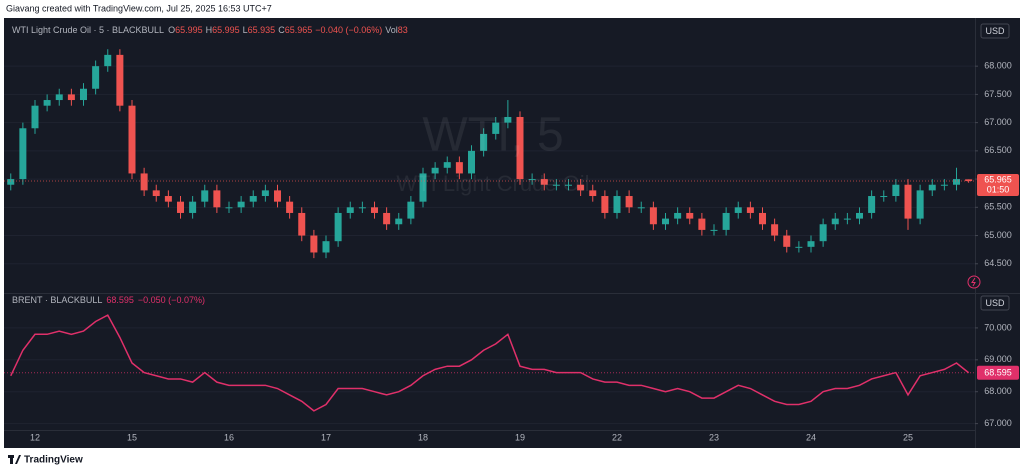 This screenshot has height=472, width=1024. Describe the element at coordinates (226, 30) in the screenshot. I see `high-value: 65.995` at that location.